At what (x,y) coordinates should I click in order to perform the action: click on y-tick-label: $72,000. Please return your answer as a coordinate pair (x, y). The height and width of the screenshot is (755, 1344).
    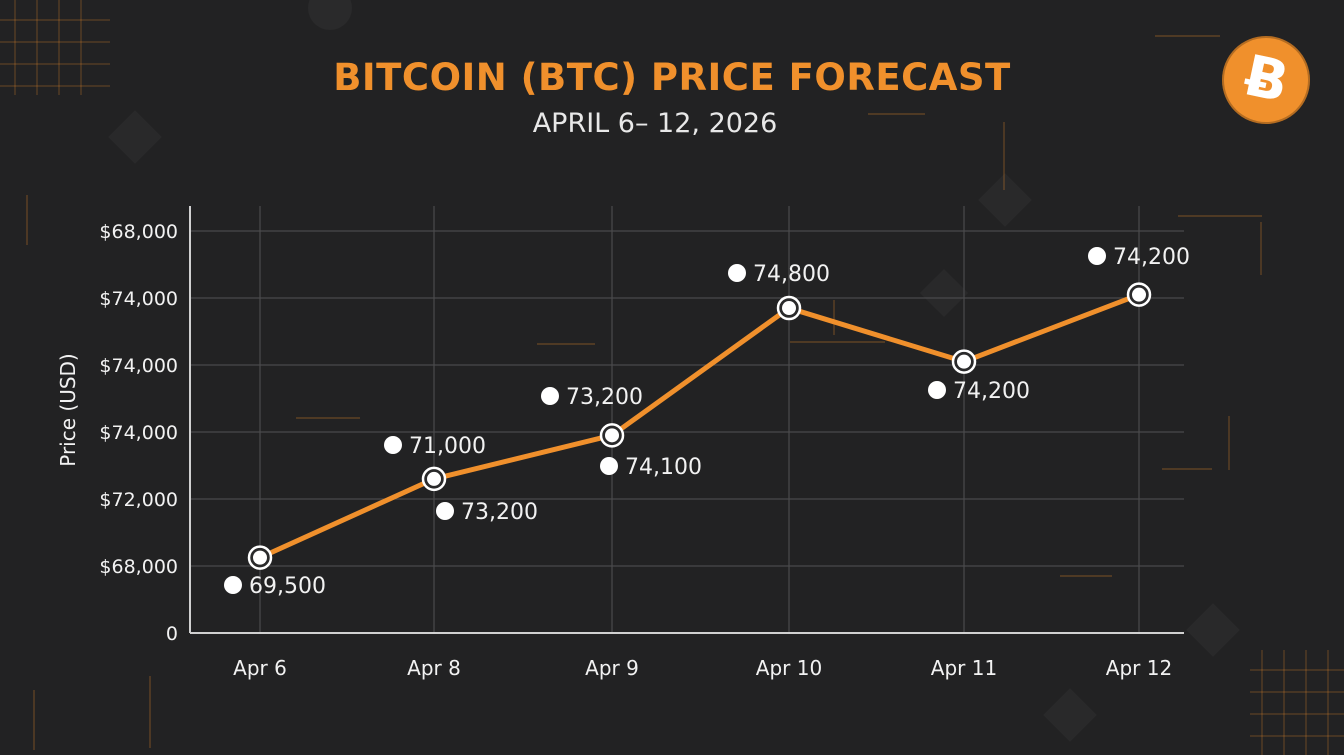
    Looking at the image, I should click on (138, 500).